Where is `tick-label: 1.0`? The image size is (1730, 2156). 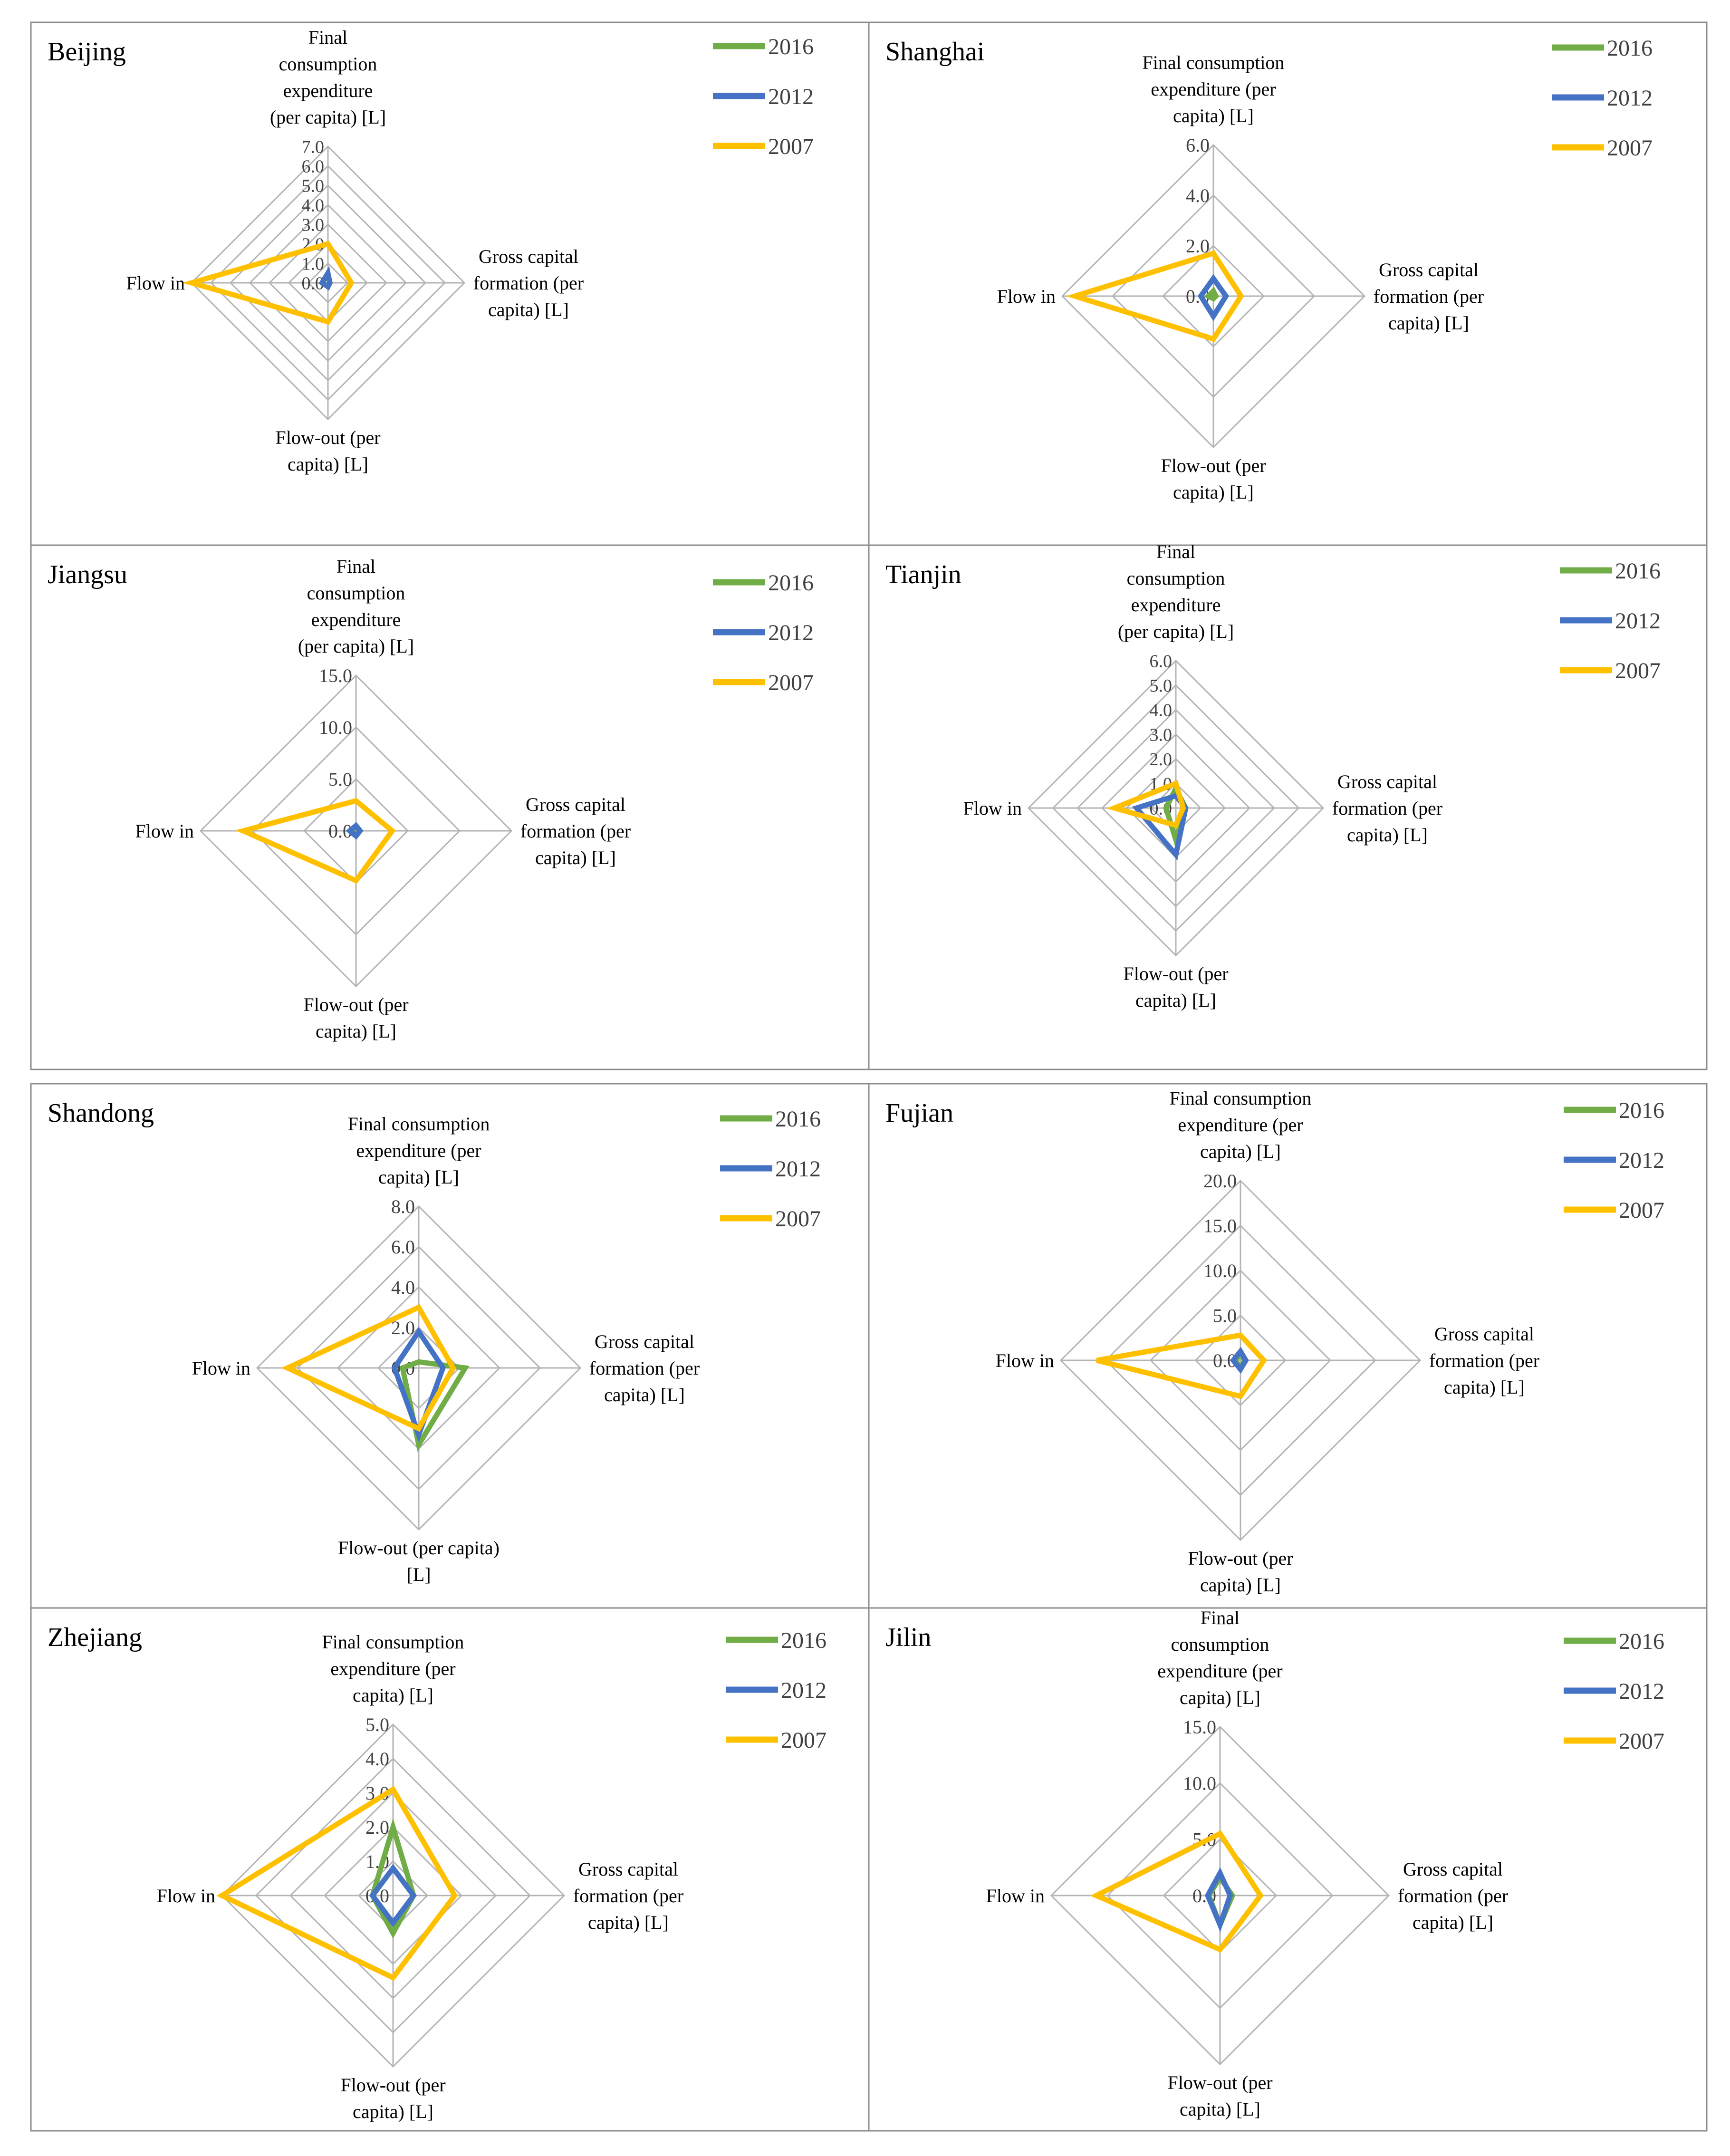 tick-label: 1.0 is located at coordinates (313, 264).